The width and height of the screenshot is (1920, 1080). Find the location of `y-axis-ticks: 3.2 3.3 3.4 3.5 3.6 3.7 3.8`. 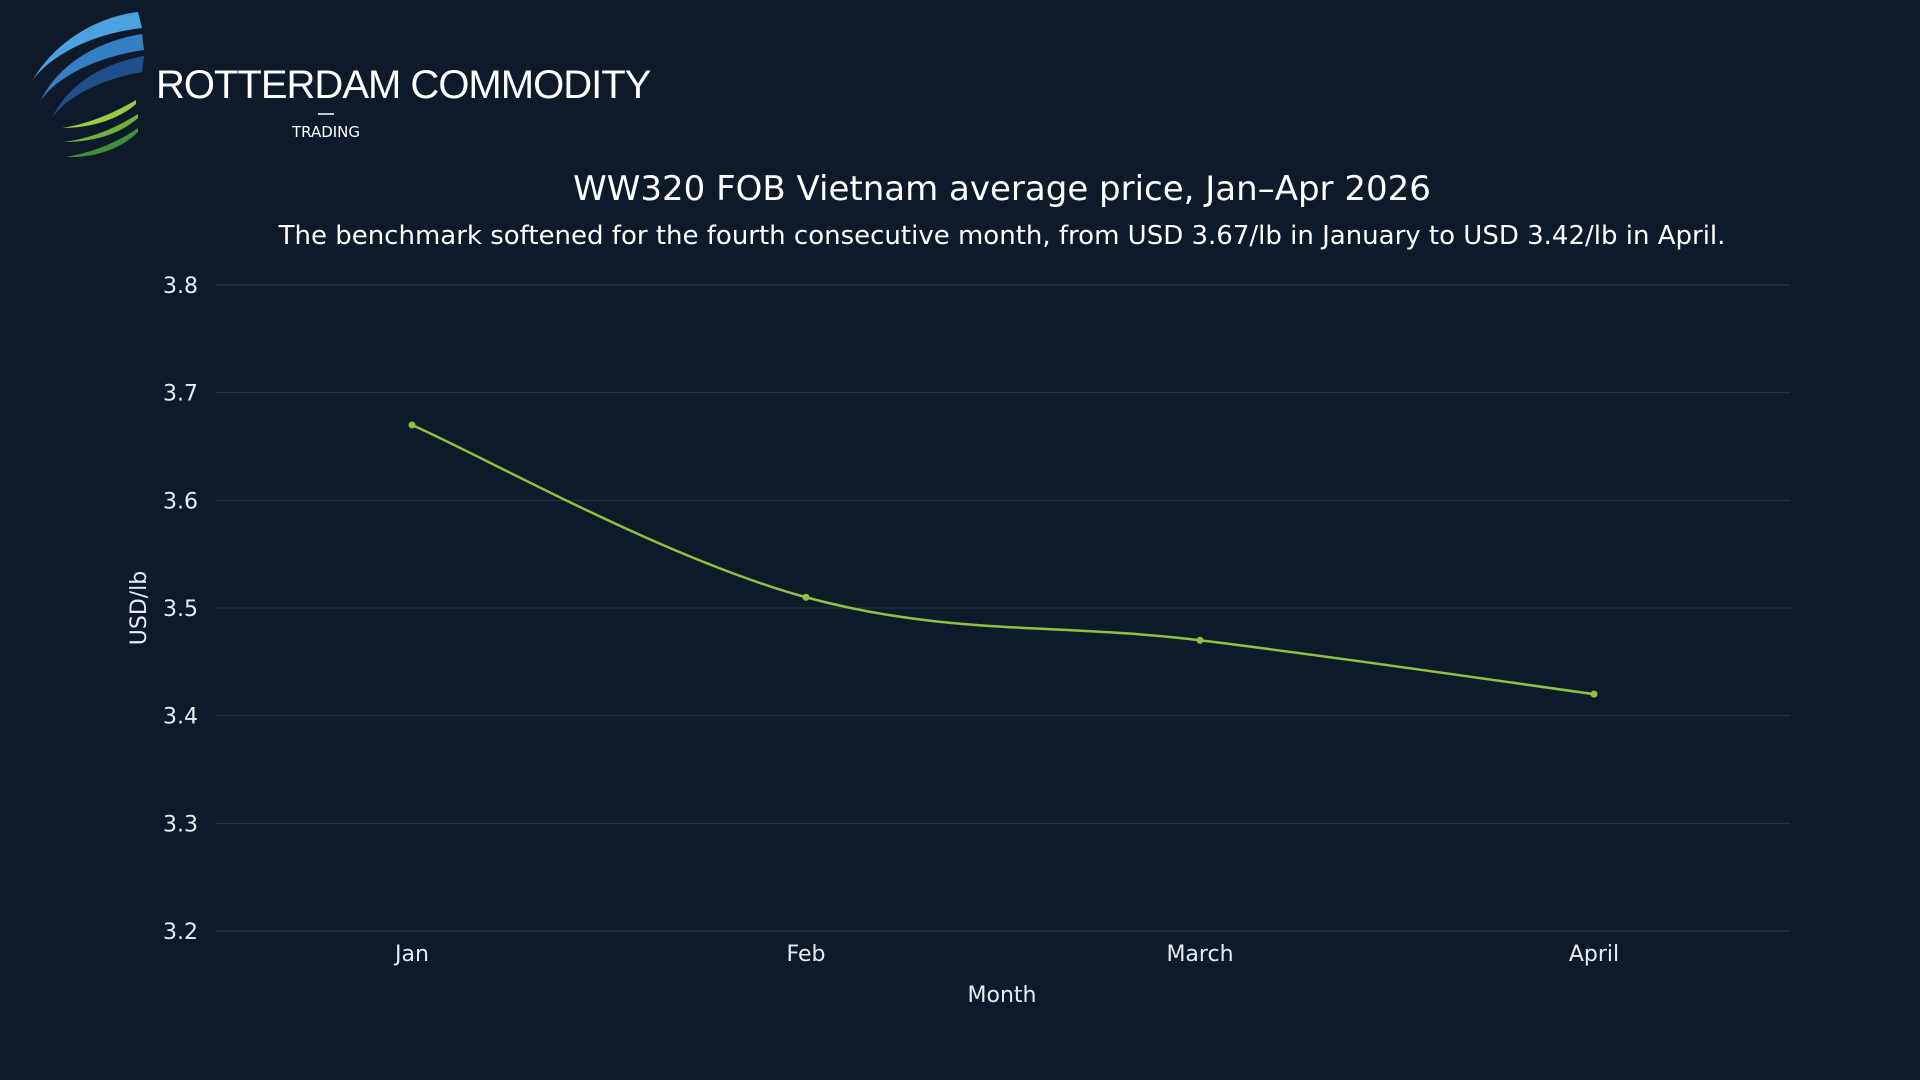

y-axis-ticks: 3.2 3.3 3.4 3.5 3.6 3.7 3.8 is located at coordinates (180, 609).